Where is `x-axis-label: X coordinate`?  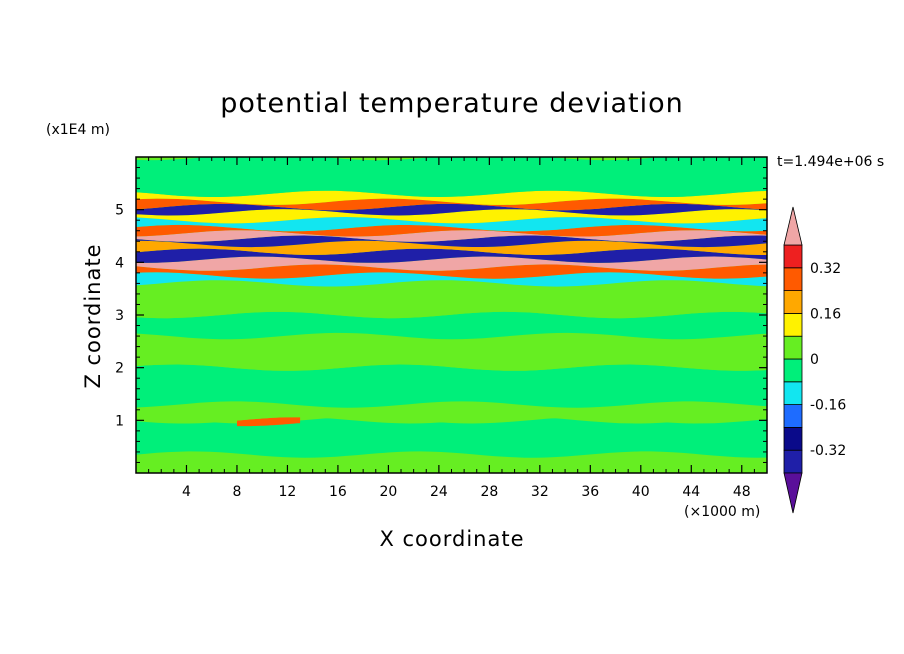
x-axis-label: X coordinate is located at coordinates (451, 539).